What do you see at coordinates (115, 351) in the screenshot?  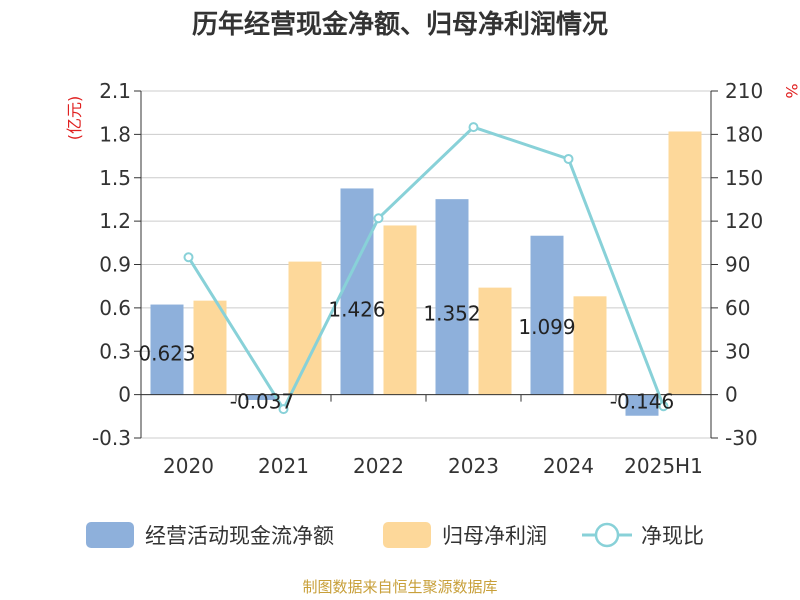 I see `left-tick-label: 0.3` at bounding box center [115, 351].